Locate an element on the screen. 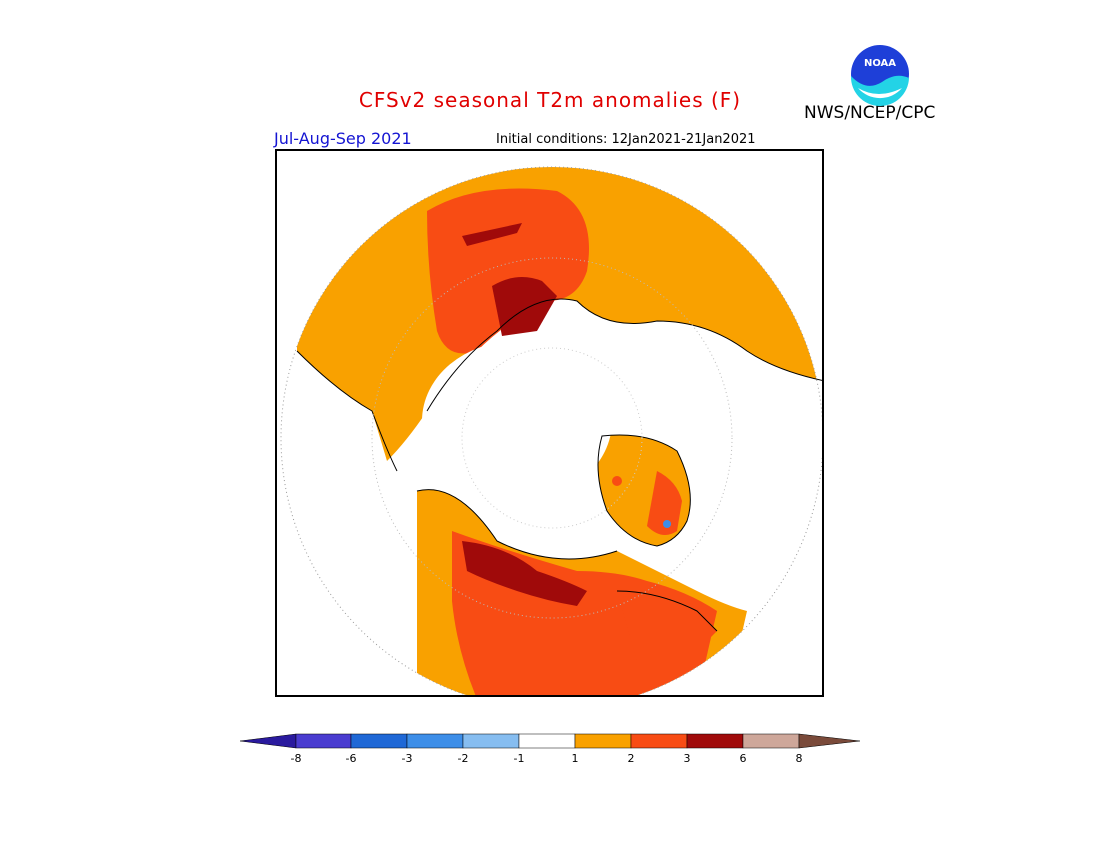 The height and width of the screenshot is (850, 1100). agency-label: NWS/NCEP/CPC is located at coordinates (870, 113).